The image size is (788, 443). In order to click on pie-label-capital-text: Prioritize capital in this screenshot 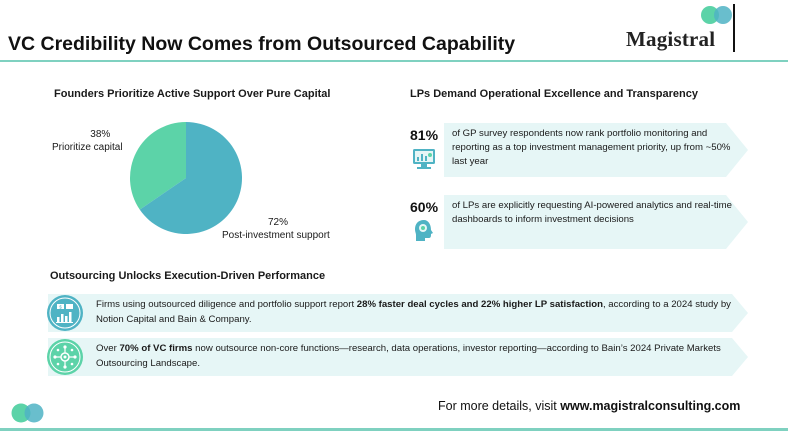, I will do `click(87, 147)`.